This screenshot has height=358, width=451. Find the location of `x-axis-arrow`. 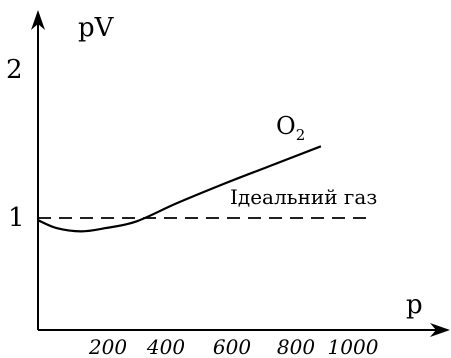

x-axis-arrow is located at coordinates (440, 330).